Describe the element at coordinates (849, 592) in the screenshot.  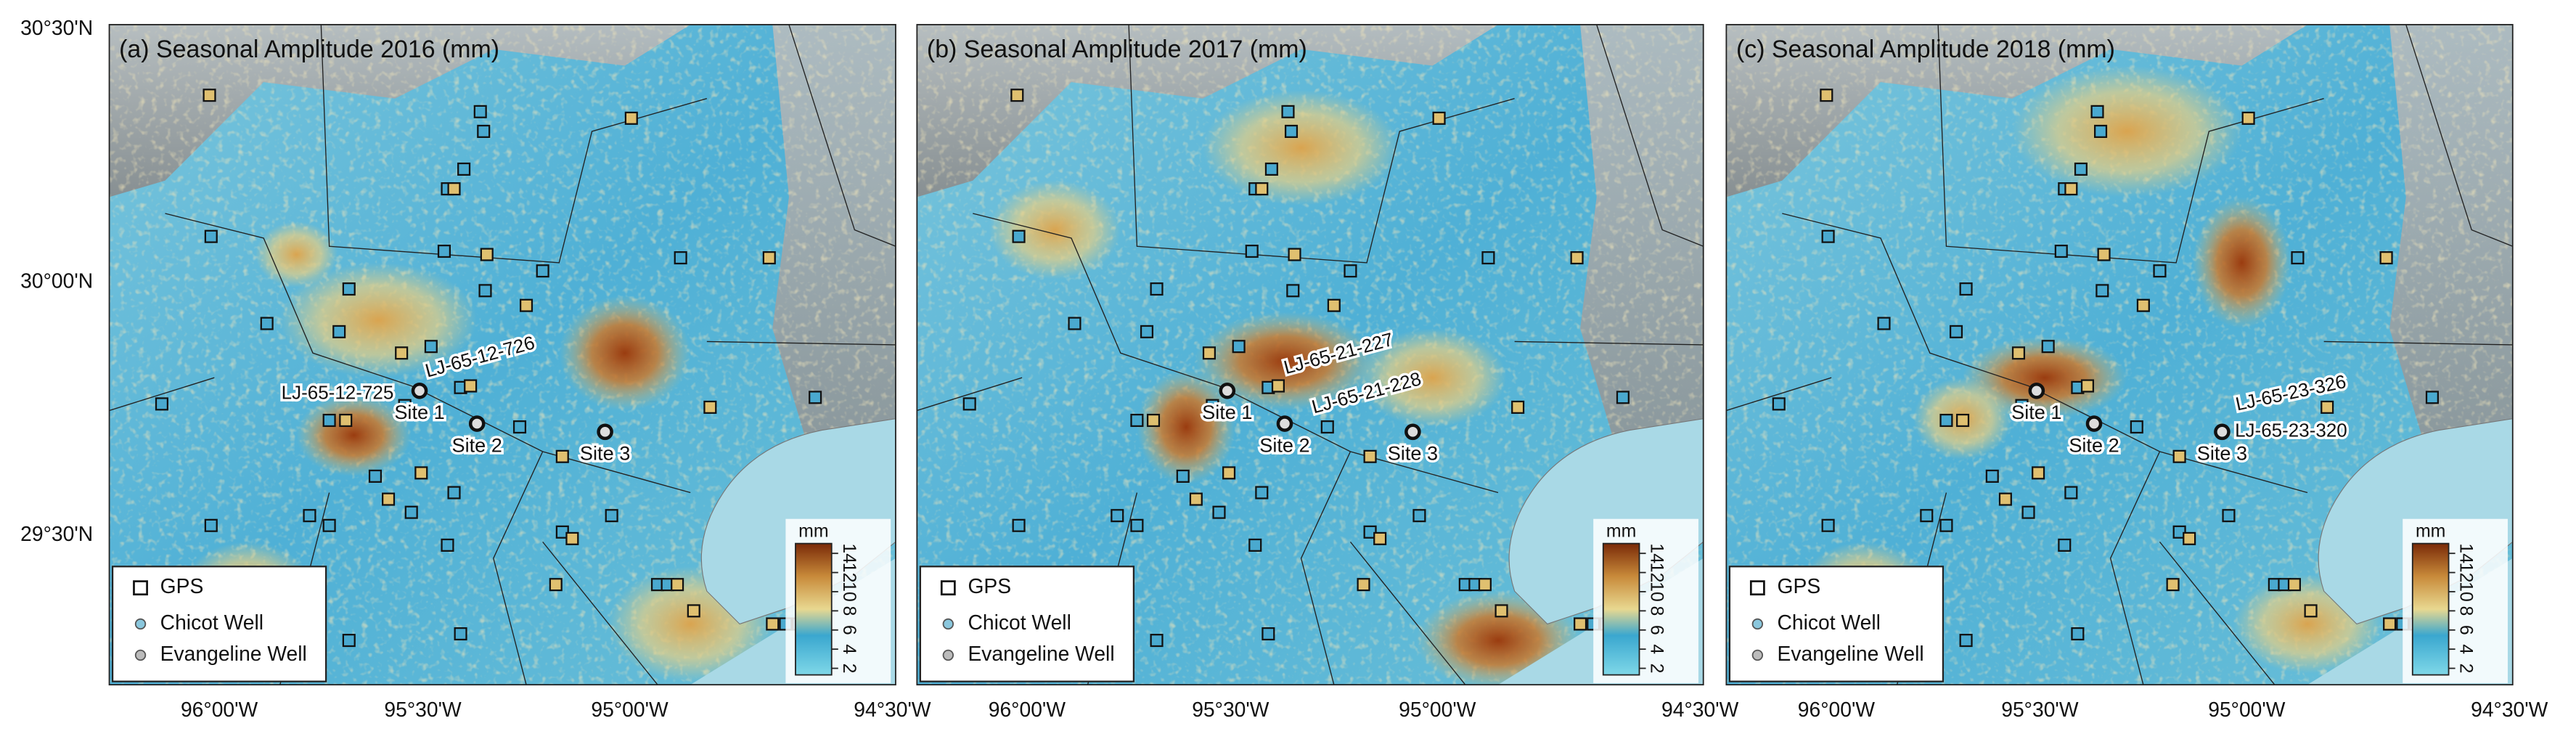
I see `colorbar-tick-label: 10` at that location.